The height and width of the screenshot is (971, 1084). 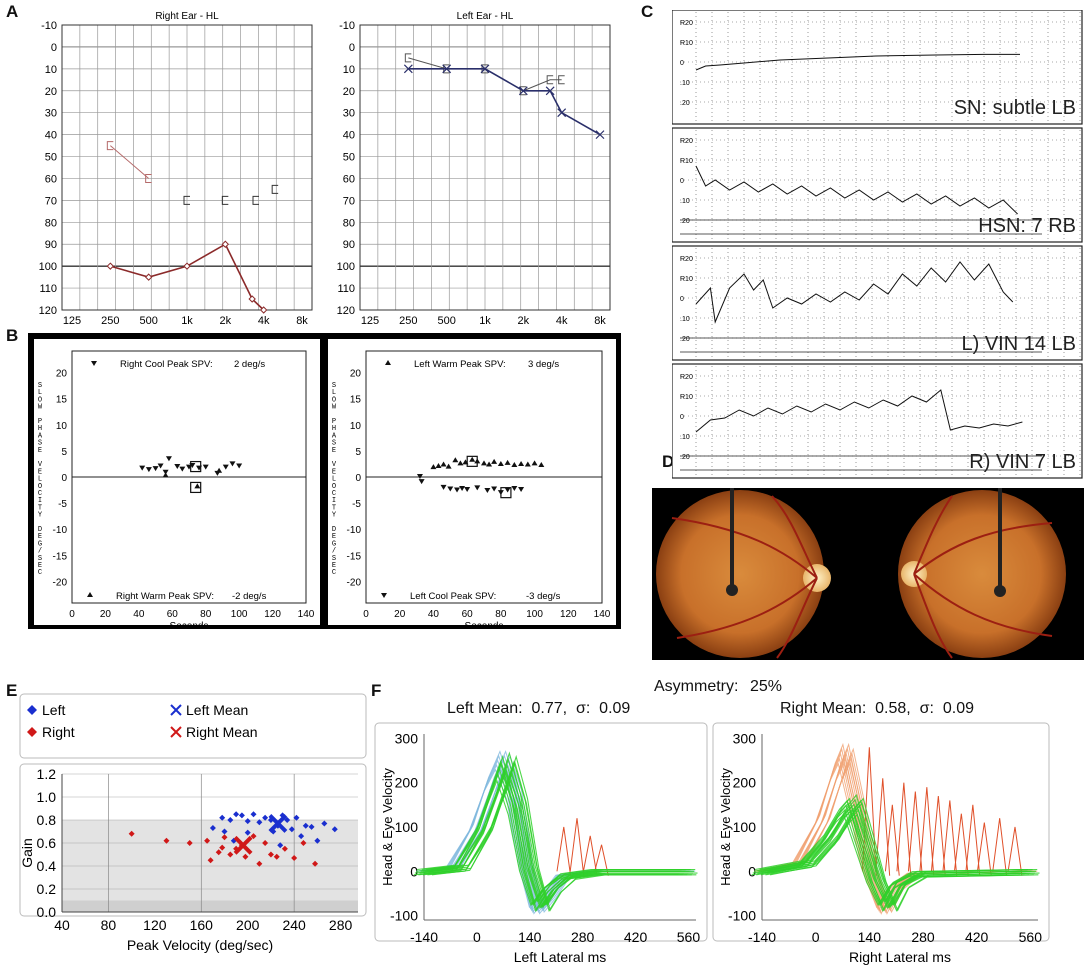 I want to click on x-tick-label: 140, so click(x=306, y=614).